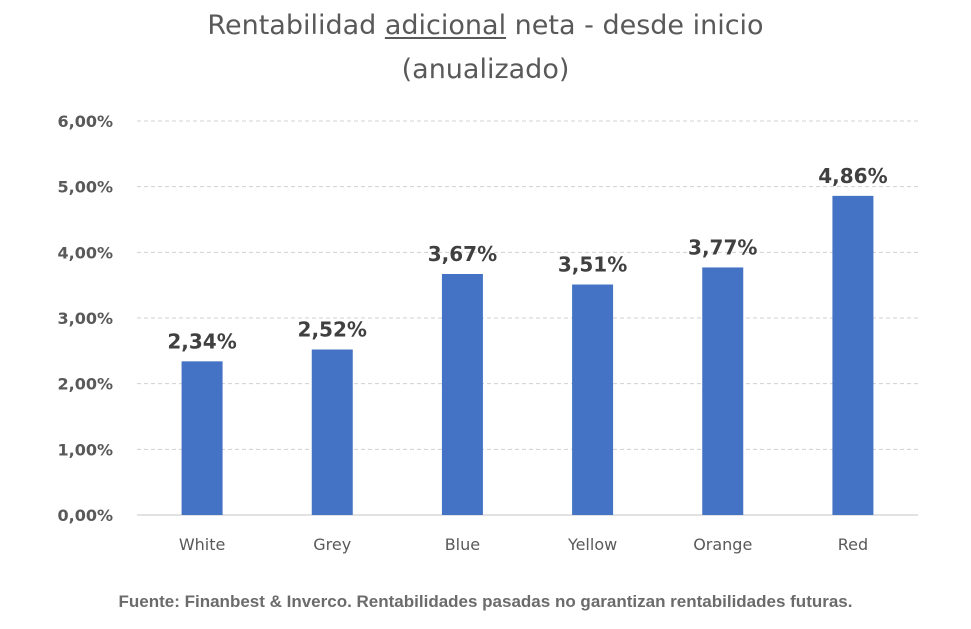 The width and height of the screenshot is (971, 629). Describe the element at coordinates (85, 121) in the screenshot. I see `y-tick-label: 6,00%` at that location.